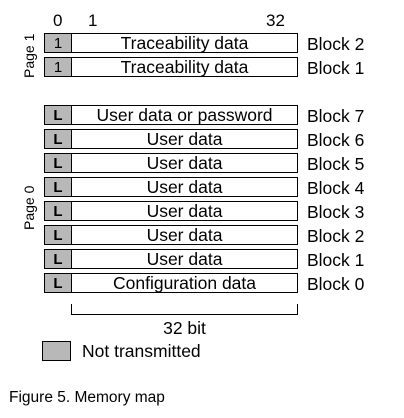 This screenshot has height=418, width=404. I want to click on bit-label-1: 1, so click(93, 20).